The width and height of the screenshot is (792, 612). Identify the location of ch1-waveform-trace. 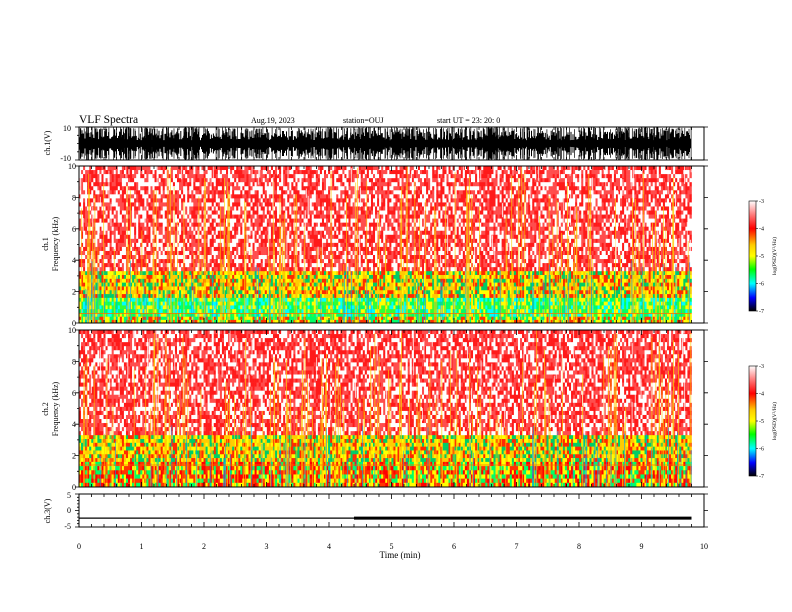
(385, 143).